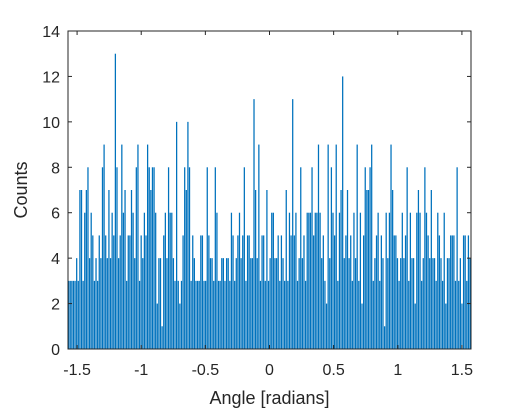 Image resolution: width=522 pixels, height=411 pixels. I want to click on y-tick-label: 2, so click(55, 305).